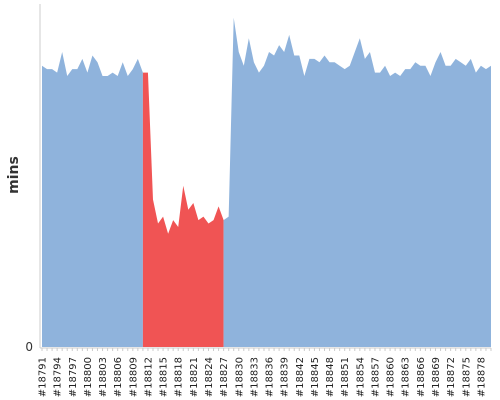  Describe the element at coordinates (375, 377) in the screenshot. I see `x-tick-label: #18857` at that location.